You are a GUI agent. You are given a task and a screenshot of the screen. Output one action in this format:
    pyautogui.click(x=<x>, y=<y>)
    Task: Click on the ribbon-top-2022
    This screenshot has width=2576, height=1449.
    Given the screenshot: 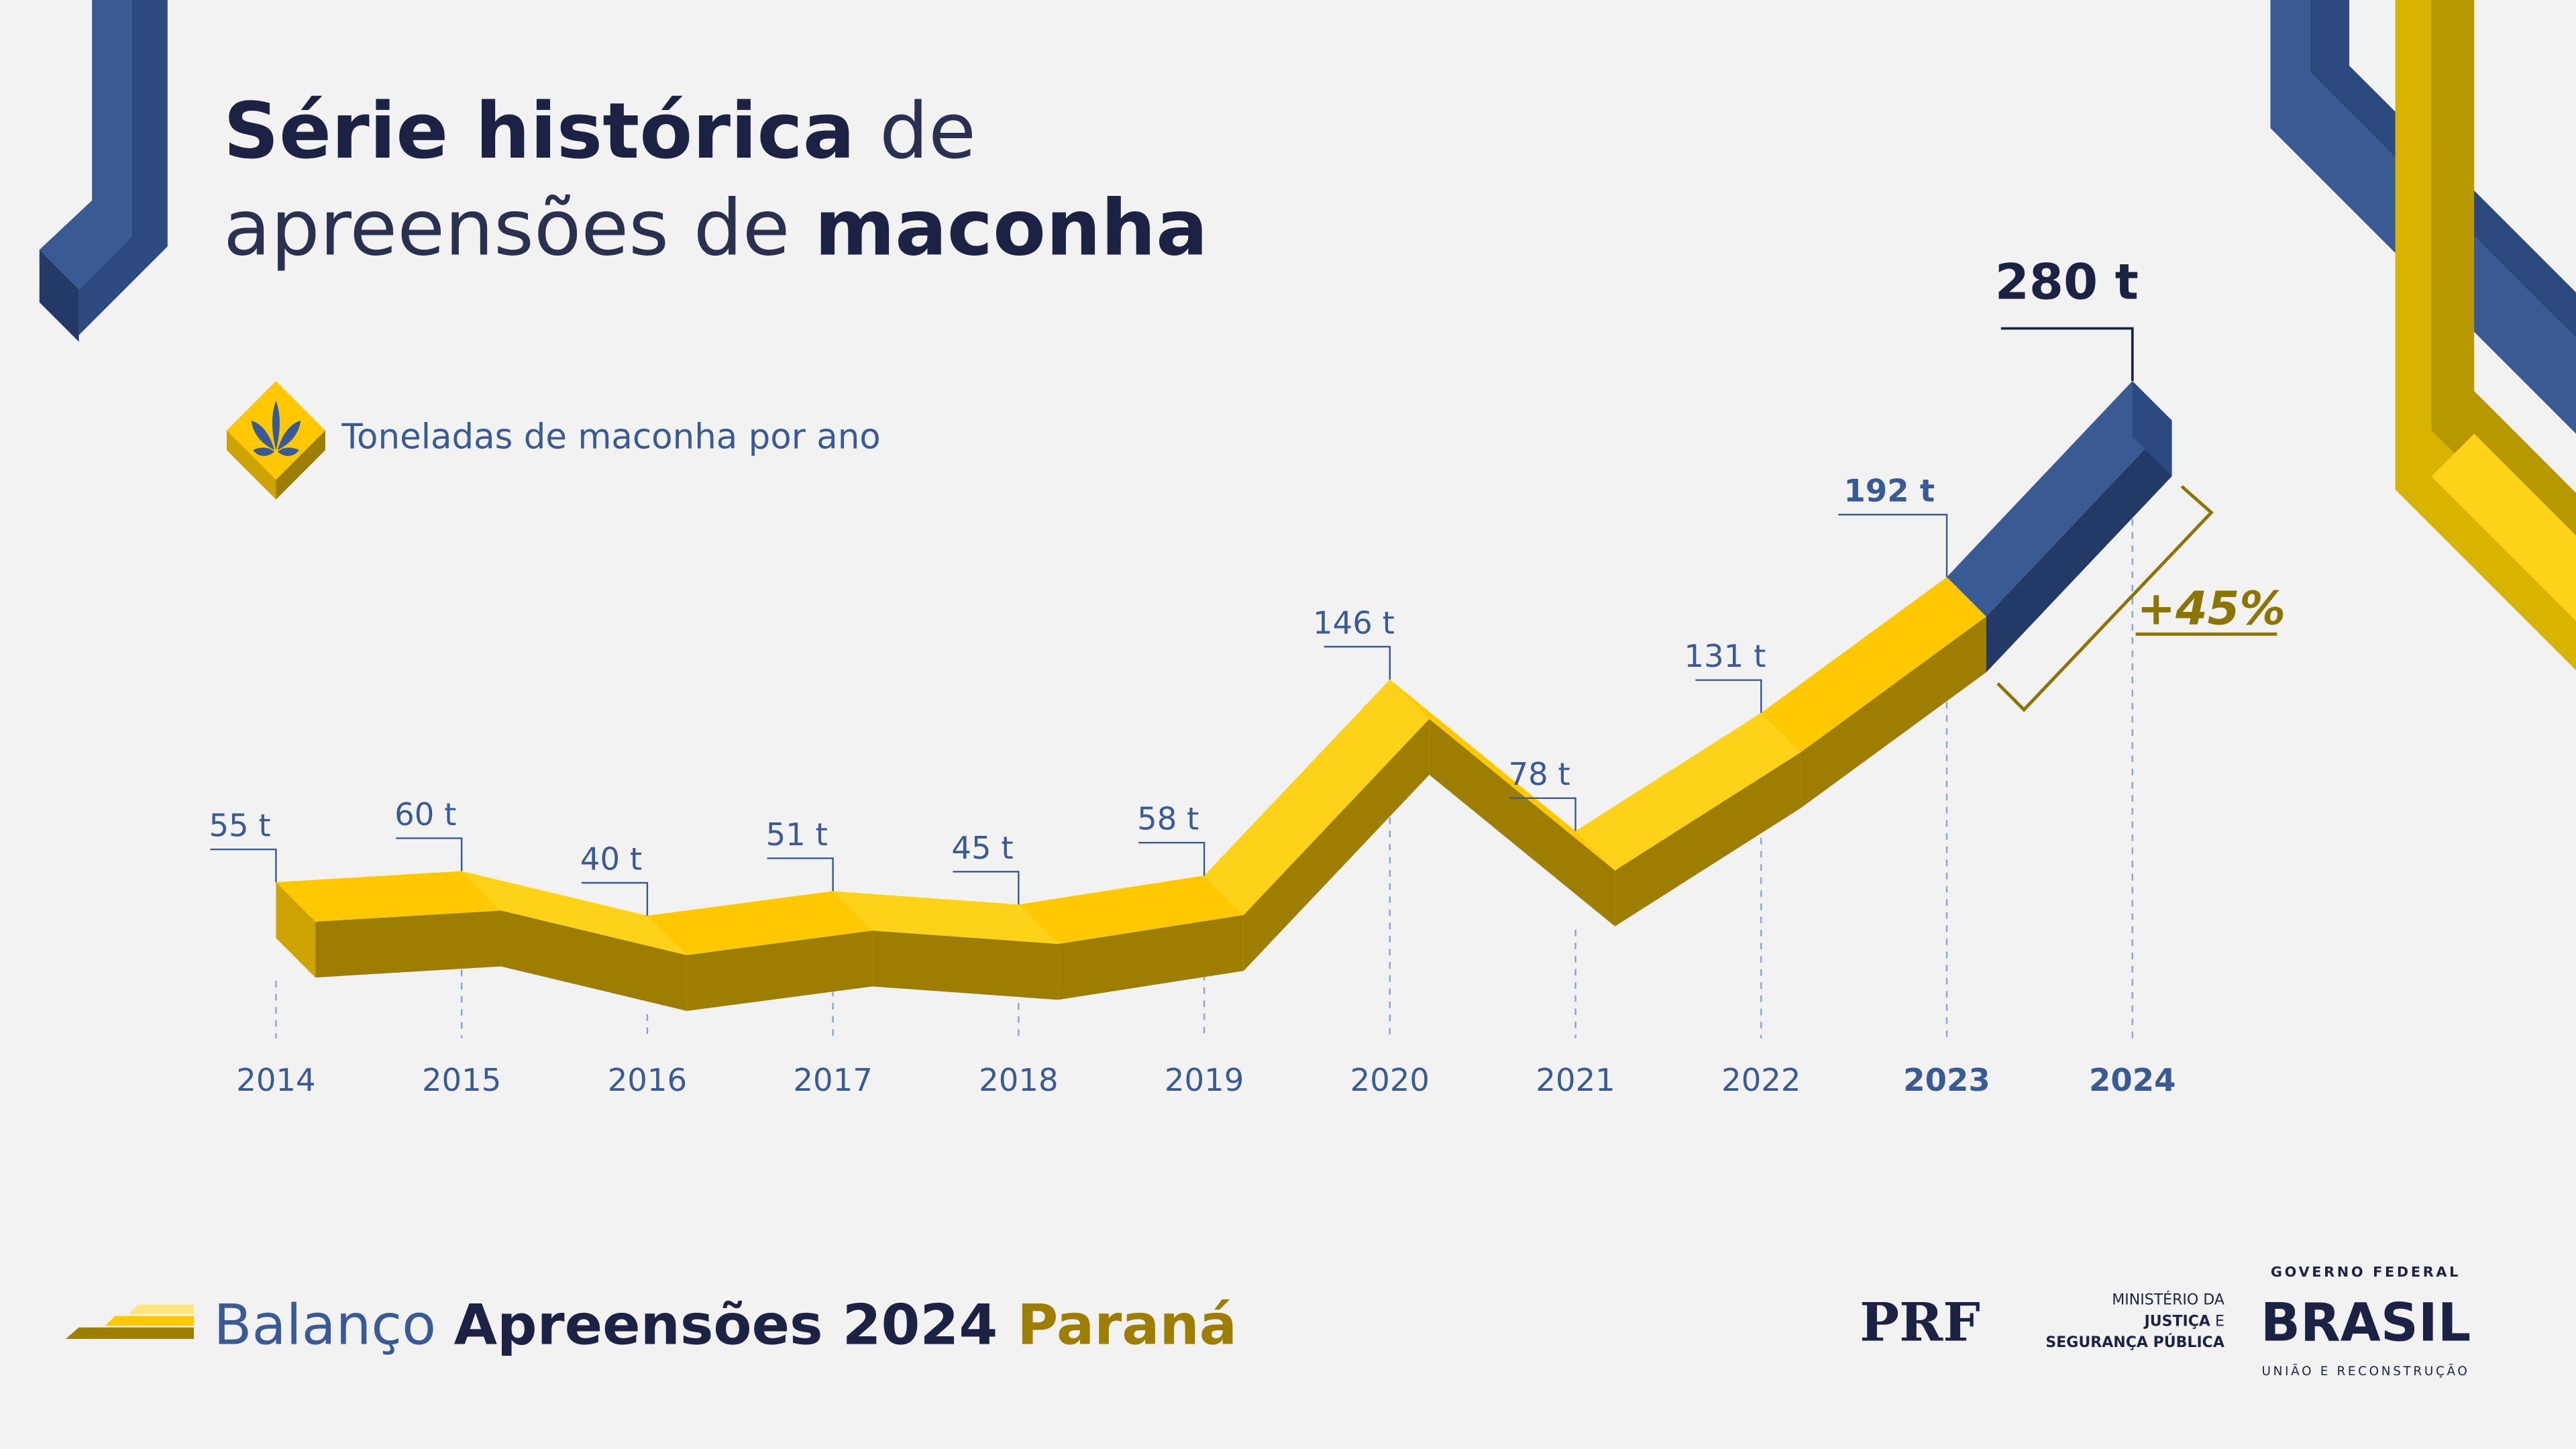 What is the action you would take?
    pyautogui.click(x=1688, y=791)
    